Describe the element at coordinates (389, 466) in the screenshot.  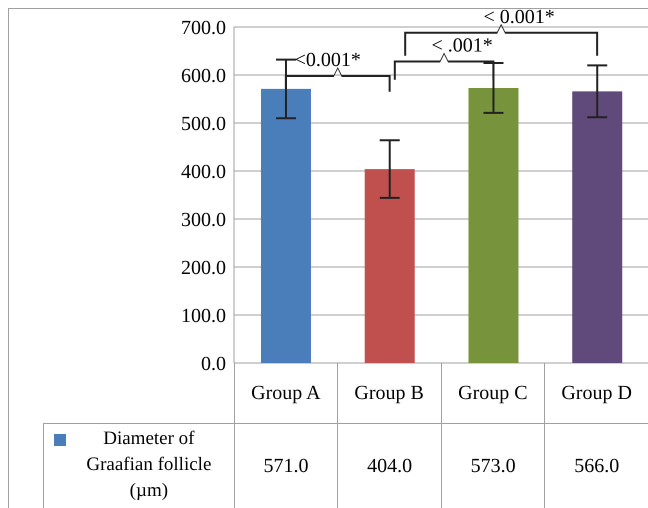
I see `text: 404.0` at that location.